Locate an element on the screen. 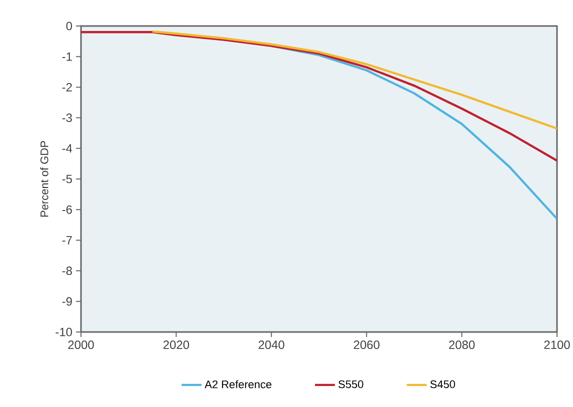  y-tick-label: -8 is located at coordinates (67, 271).